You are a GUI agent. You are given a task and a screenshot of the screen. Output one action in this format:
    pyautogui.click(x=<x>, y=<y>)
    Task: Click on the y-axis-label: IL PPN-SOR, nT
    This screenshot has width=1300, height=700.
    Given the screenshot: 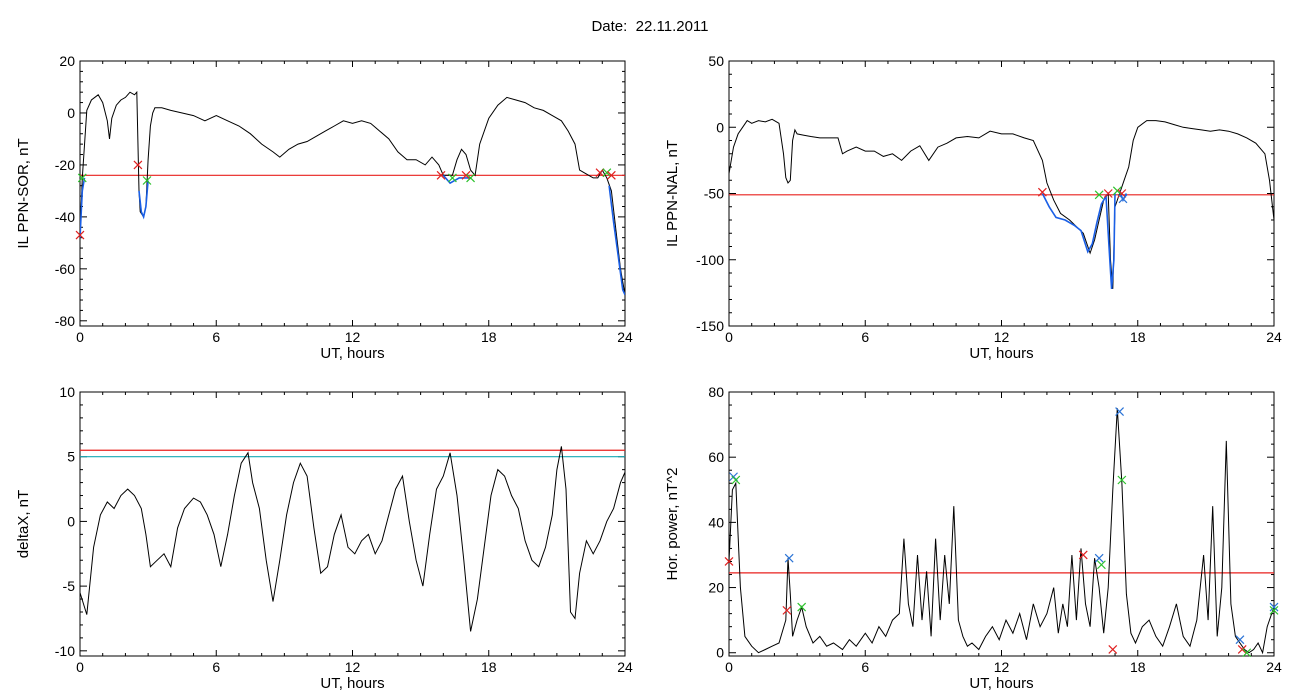 What is the action you would take?
    pyautogui.click(x=23, y=193)
    